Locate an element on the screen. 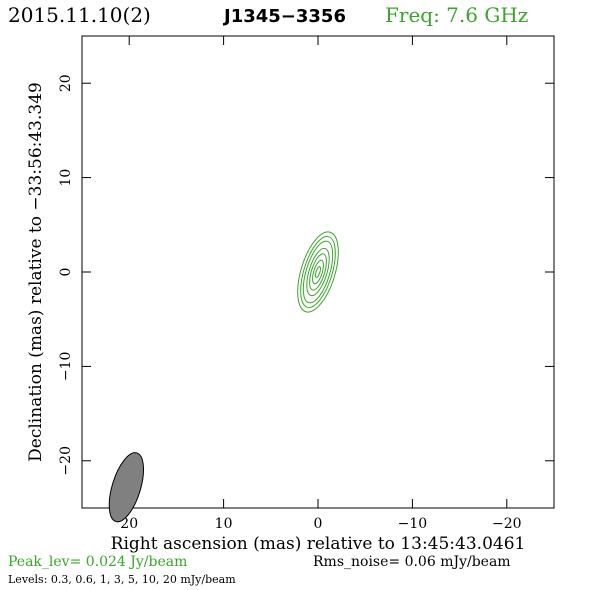  frequency-label: Freq: 7.6 GHz is located at coordinates (456, 15).